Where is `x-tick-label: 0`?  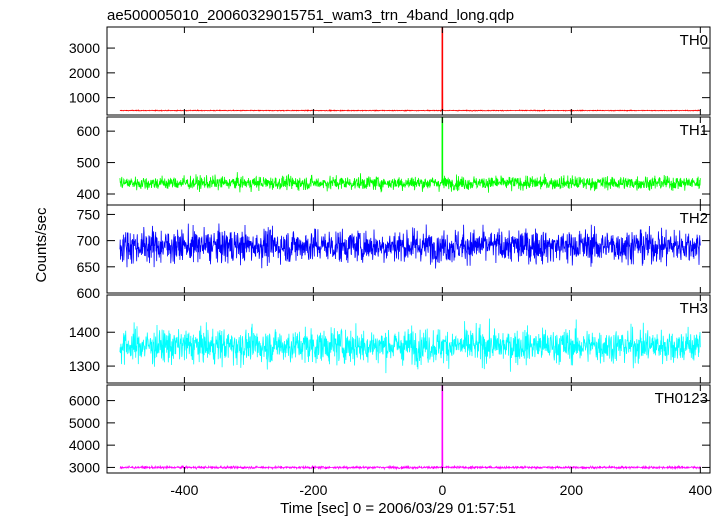 x-tick-label: 0 is located at coordinates (442, 490).